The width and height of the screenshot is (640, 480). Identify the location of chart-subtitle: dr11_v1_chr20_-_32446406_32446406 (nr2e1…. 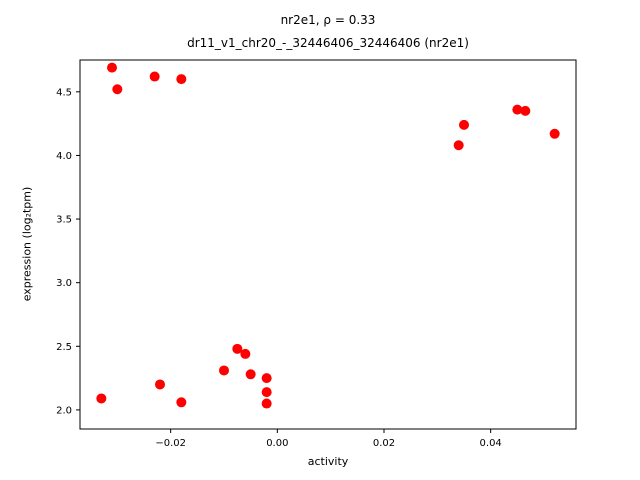
(328, 43).